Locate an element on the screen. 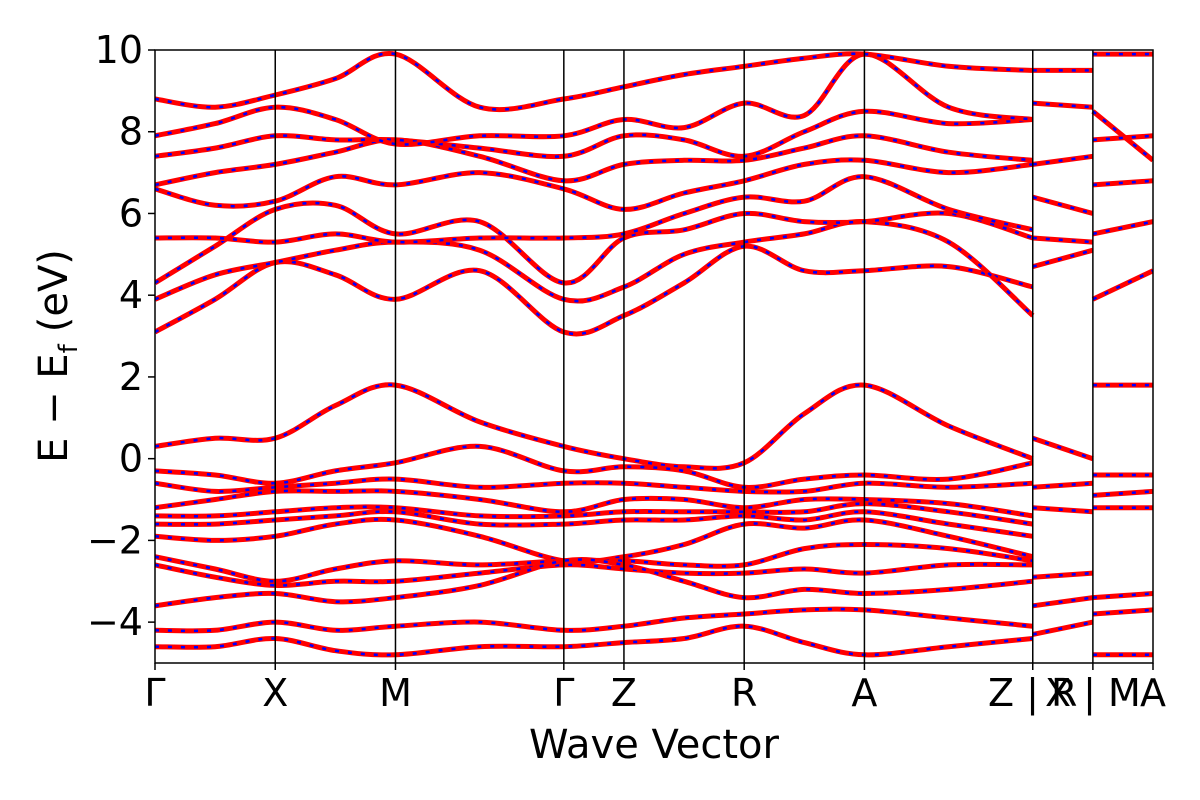  x-axis-label: Wave Vector is located at coordinates (654, 745).